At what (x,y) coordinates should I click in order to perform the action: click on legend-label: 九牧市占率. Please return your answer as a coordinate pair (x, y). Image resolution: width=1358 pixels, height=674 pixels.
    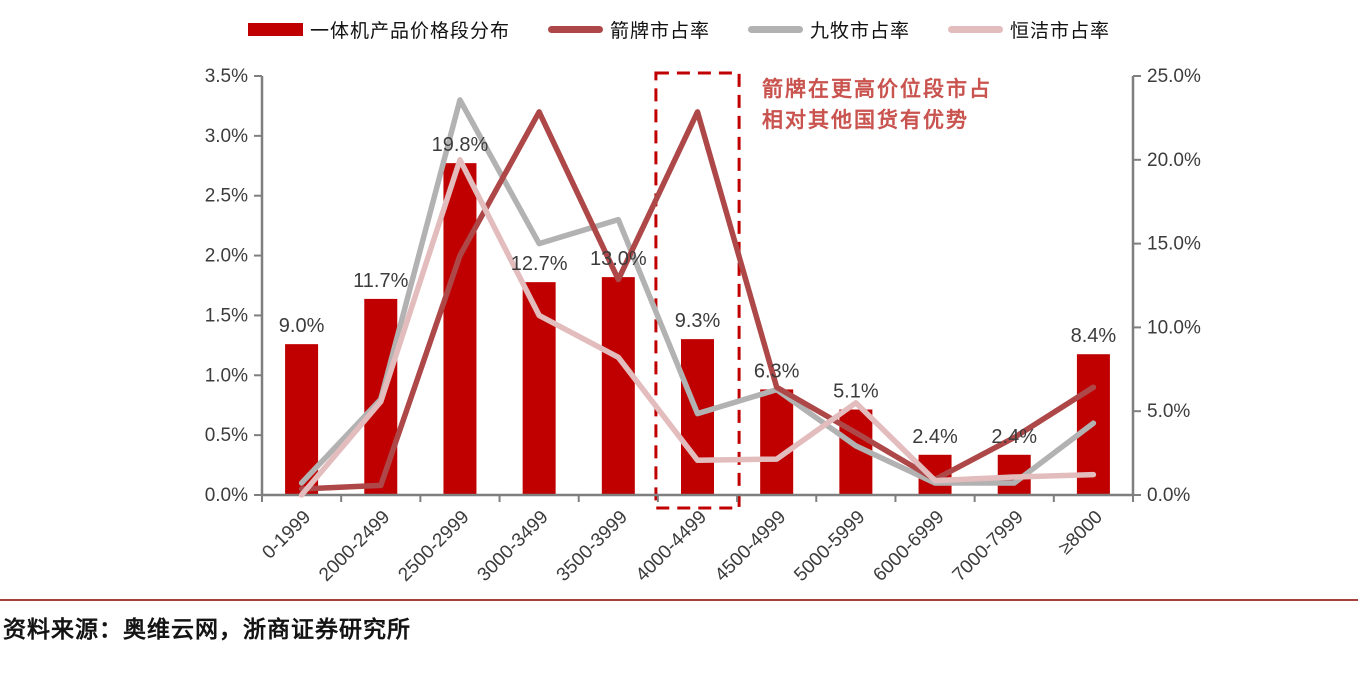
    Looking at the image, I should click on (860, 31).